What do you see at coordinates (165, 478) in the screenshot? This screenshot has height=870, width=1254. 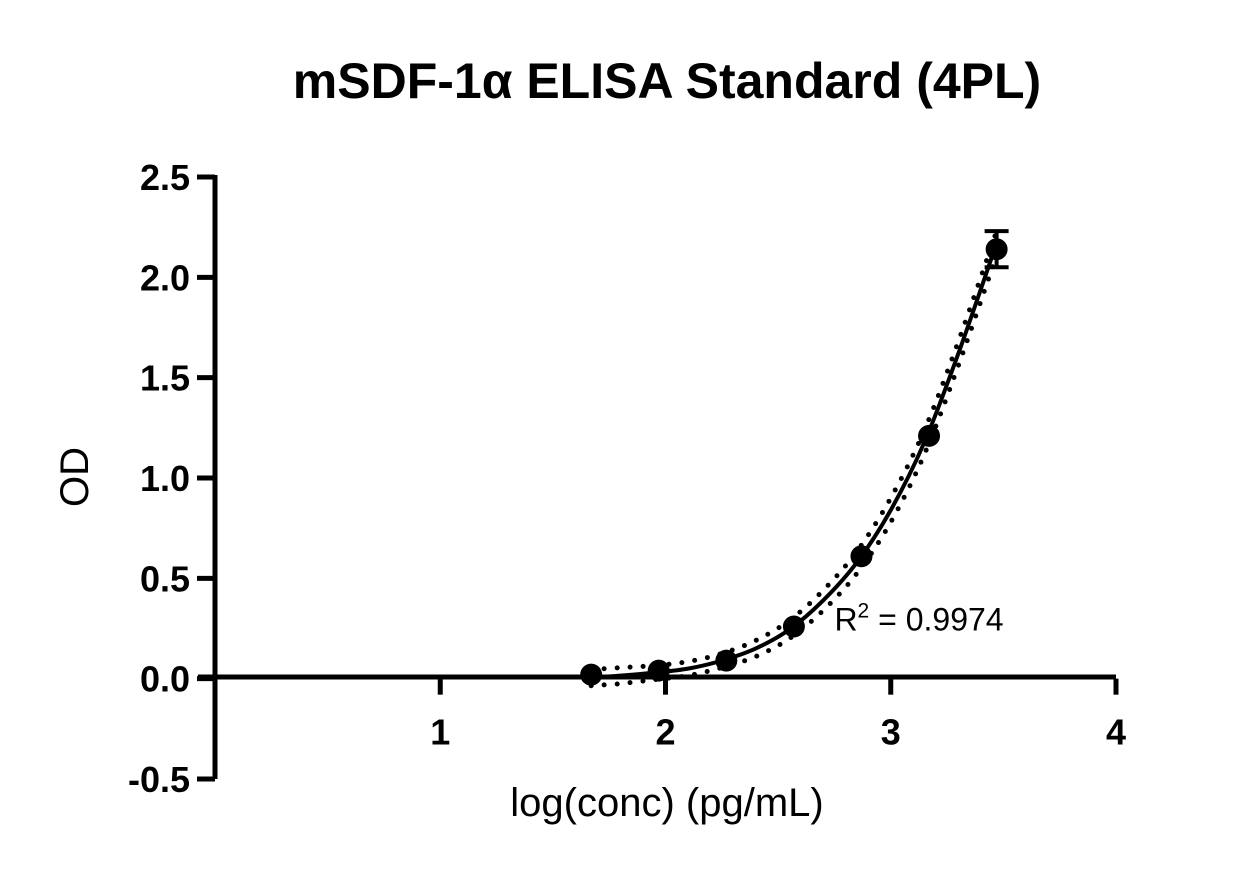 I see `y-tick-label: 1.0` at bounding box center [165, 478].